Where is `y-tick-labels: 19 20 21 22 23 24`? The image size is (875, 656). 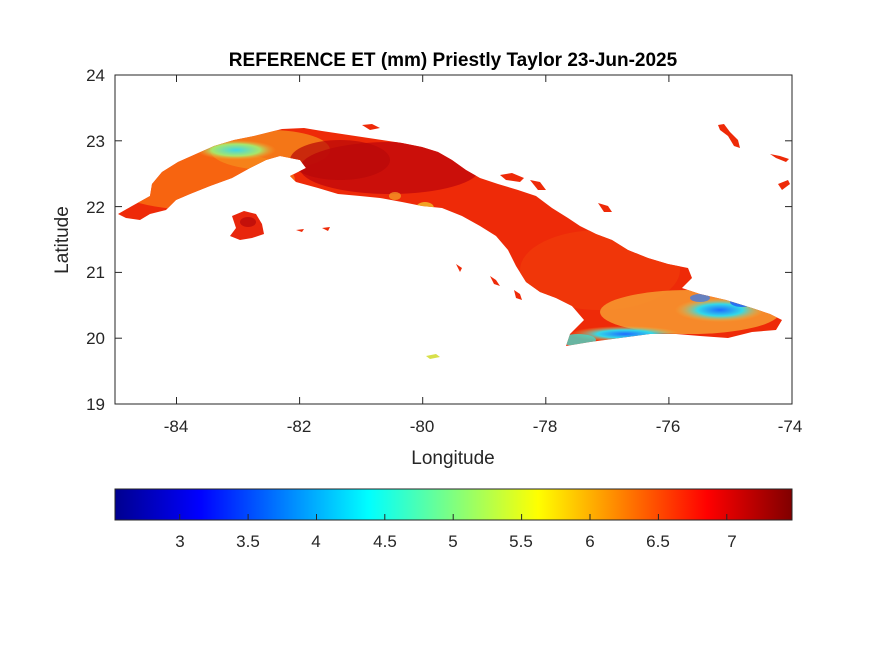 y-tick-labels: 19 20 21 22 23 24 is located at coordinates (95, 240).